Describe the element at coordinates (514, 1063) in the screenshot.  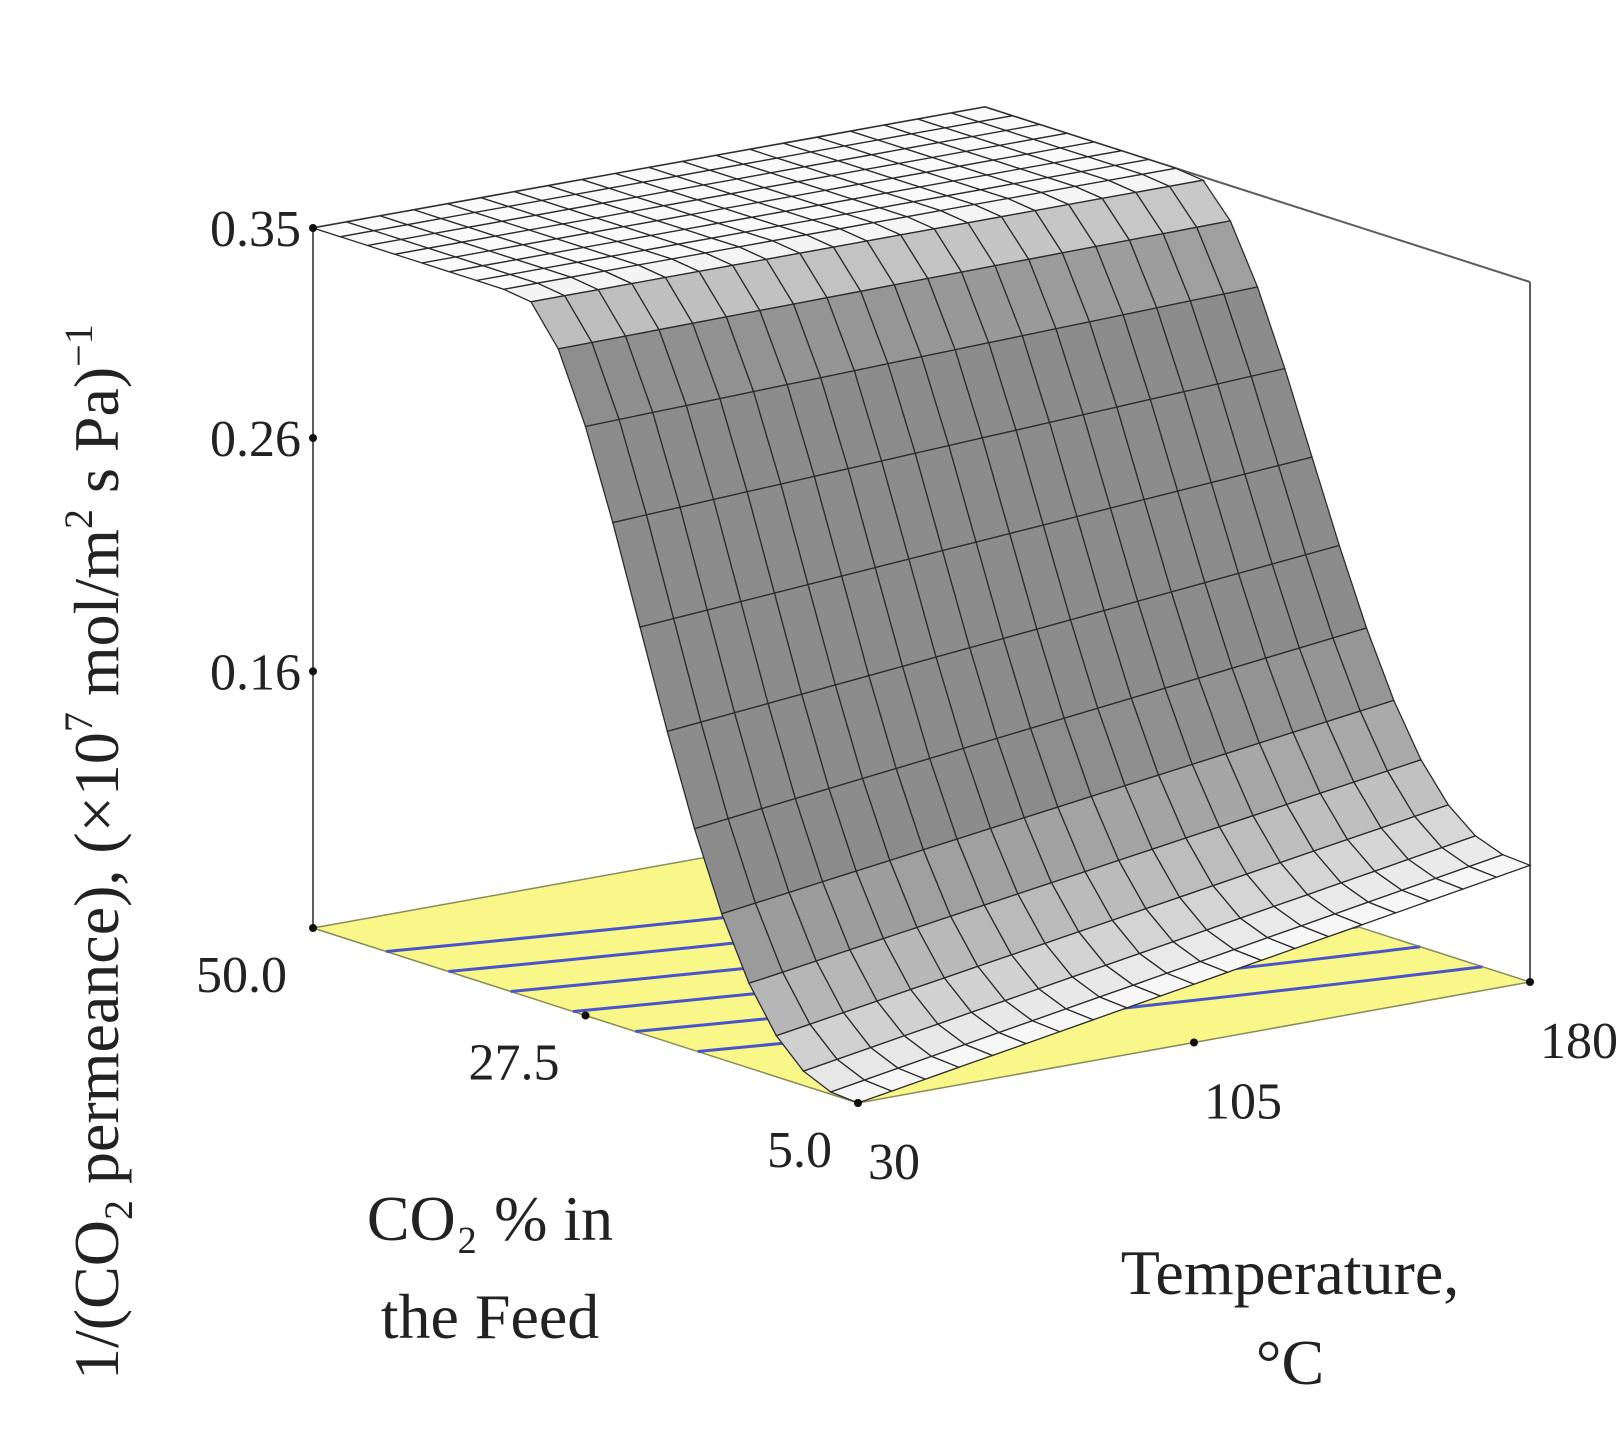
I see `y-tick-label: 27.5` at that location.